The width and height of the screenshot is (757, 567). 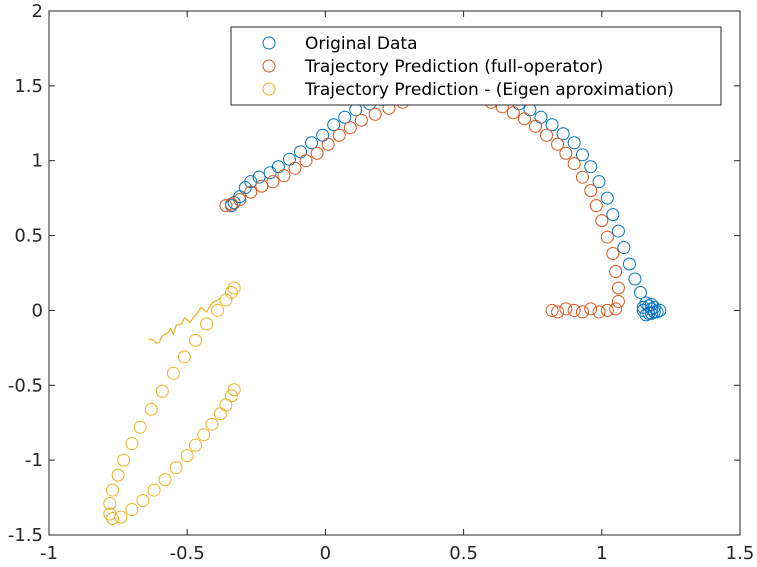 What do you see at coordinates (28, 86) in the screenshot?
I see `y-tick-label: 1.5` at bounding box center [28, 86].